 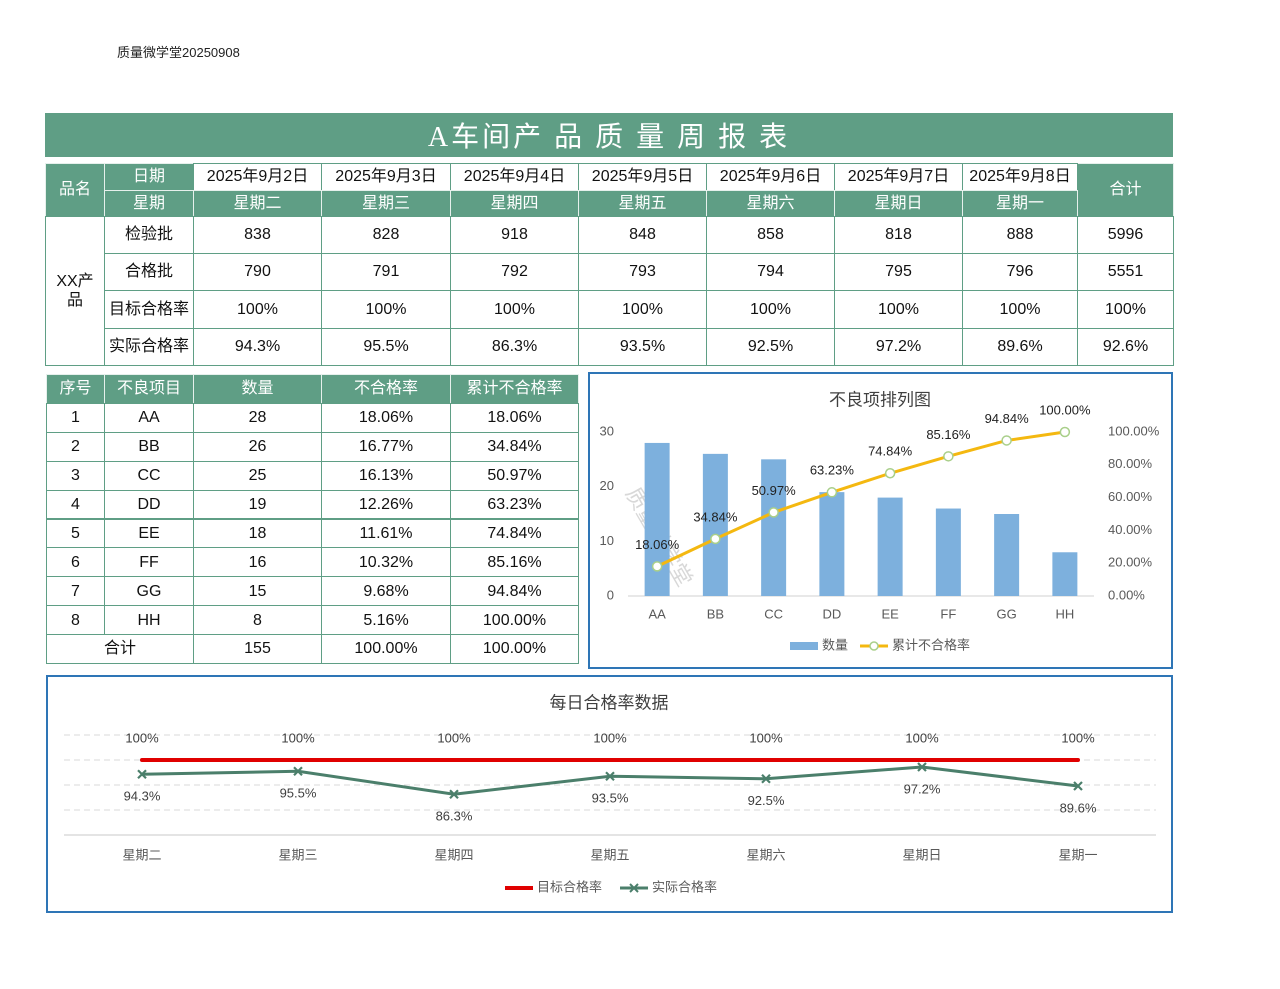 What do you see at coordinates (75, 291) in the screenshot?
I see `table-cell: XX产品` at bounding box center [75, 291].